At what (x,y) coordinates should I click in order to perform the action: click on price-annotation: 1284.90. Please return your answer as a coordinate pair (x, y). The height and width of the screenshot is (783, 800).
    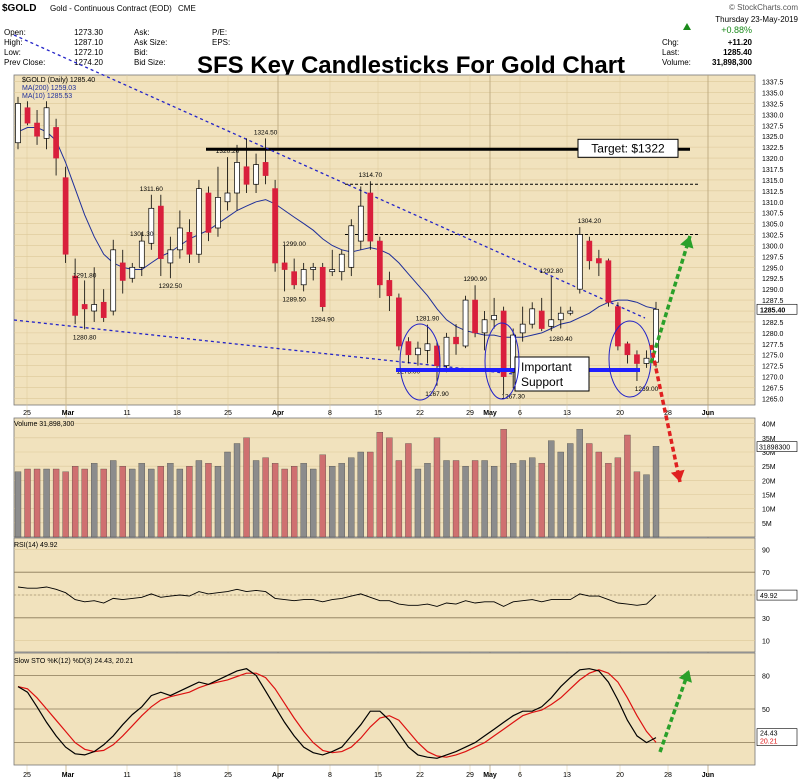
    Looking at the image, I should click on (323, 319).